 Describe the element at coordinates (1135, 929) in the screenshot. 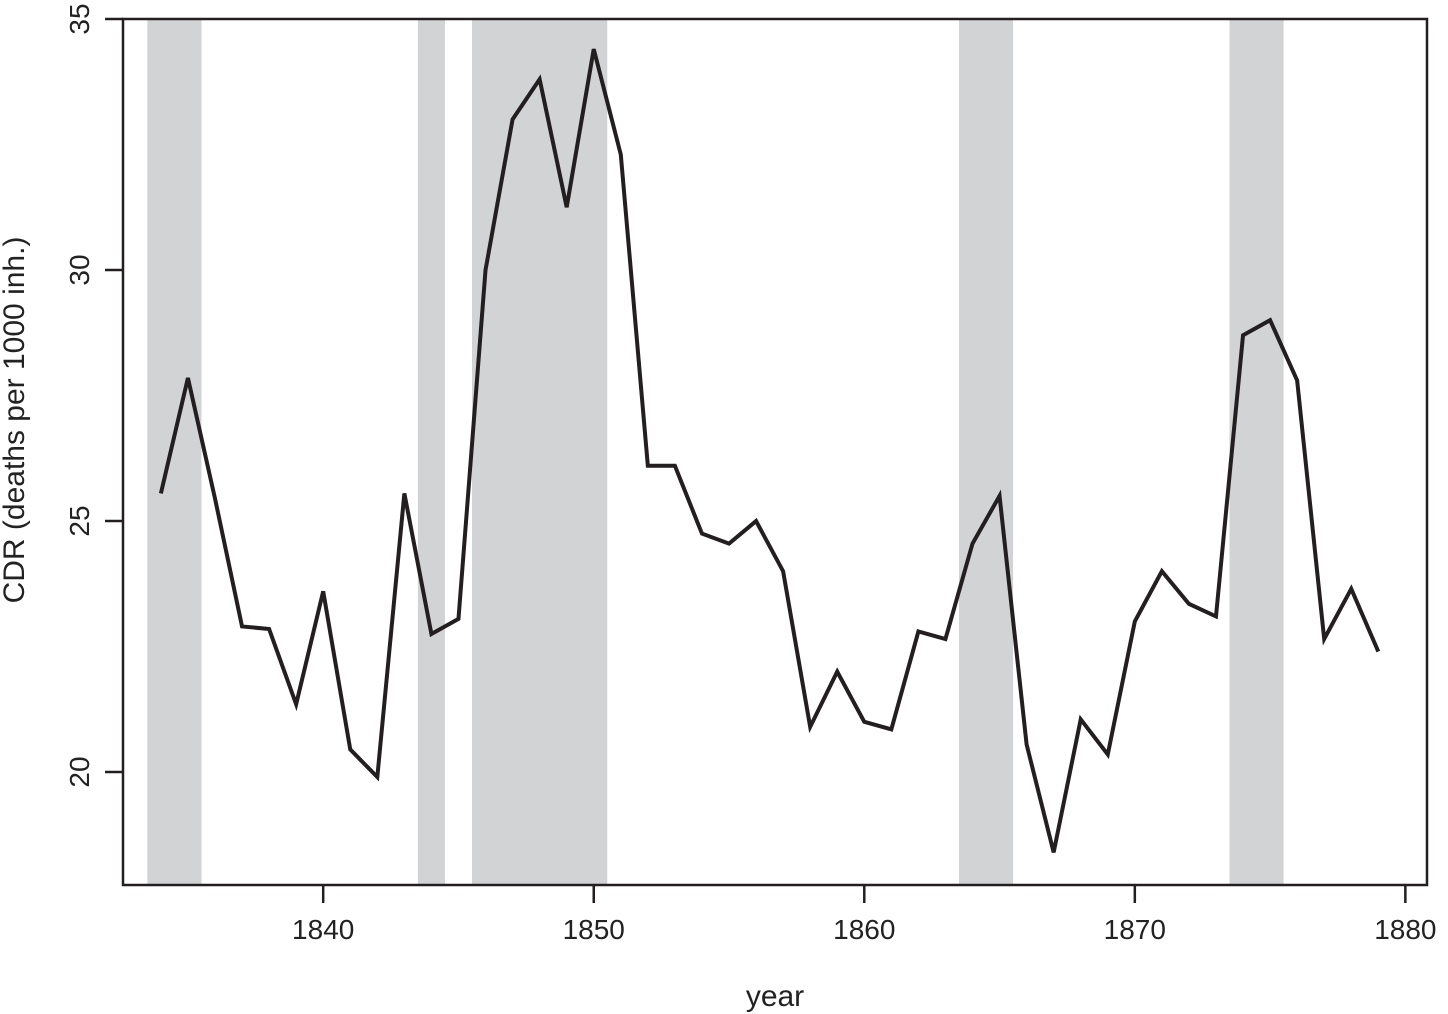

I see `x-tick-label-1870: 1870` at that location.